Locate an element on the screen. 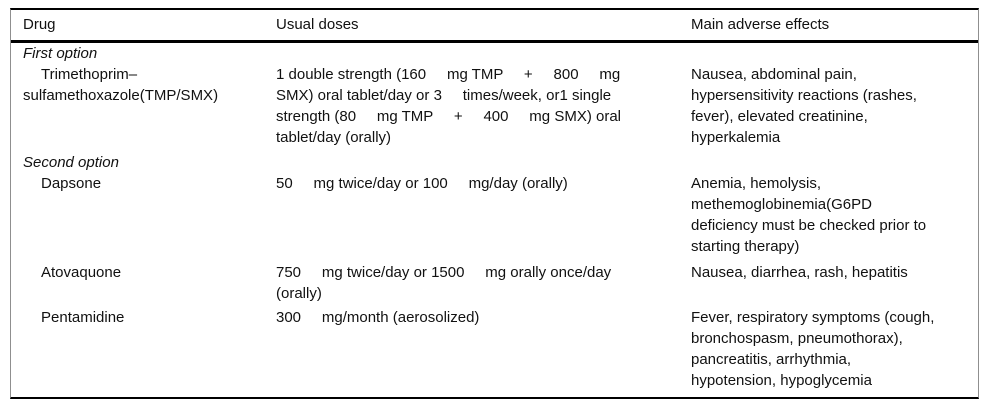 This screenshot has width=992, height=420. drug-name-cell: Trimethoprim– sulfamethoxazole(TMP/SMX) is located at coordinates (121, 85).